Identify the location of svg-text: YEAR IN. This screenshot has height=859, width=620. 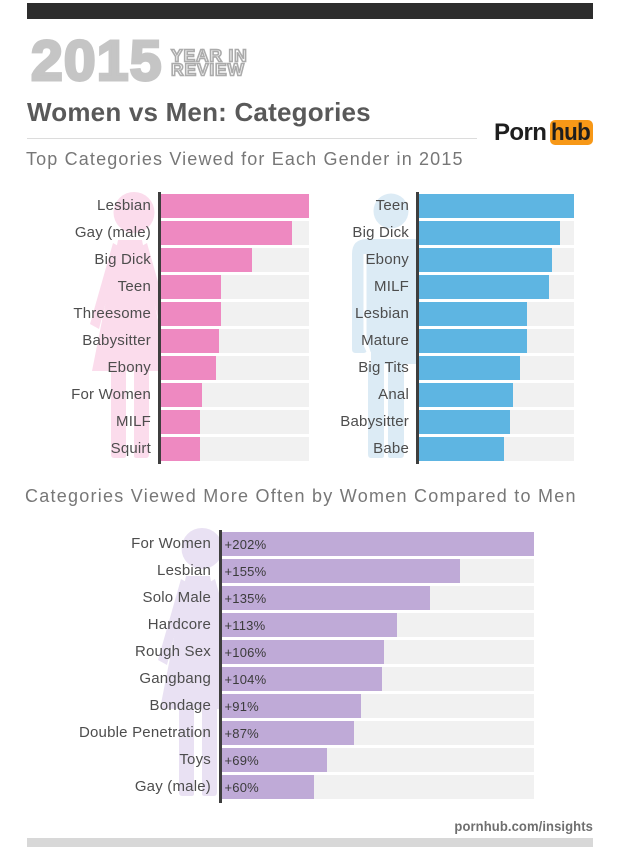
(209, 56).